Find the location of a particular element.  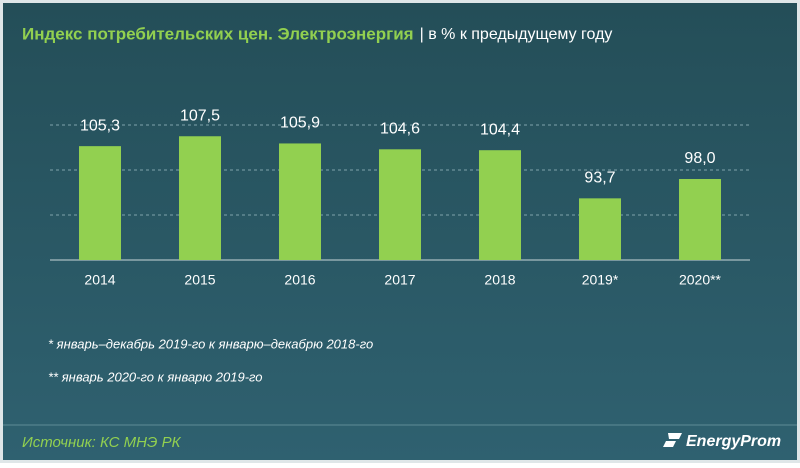

data-label: 93,7 is located at coordinates (599, 178).